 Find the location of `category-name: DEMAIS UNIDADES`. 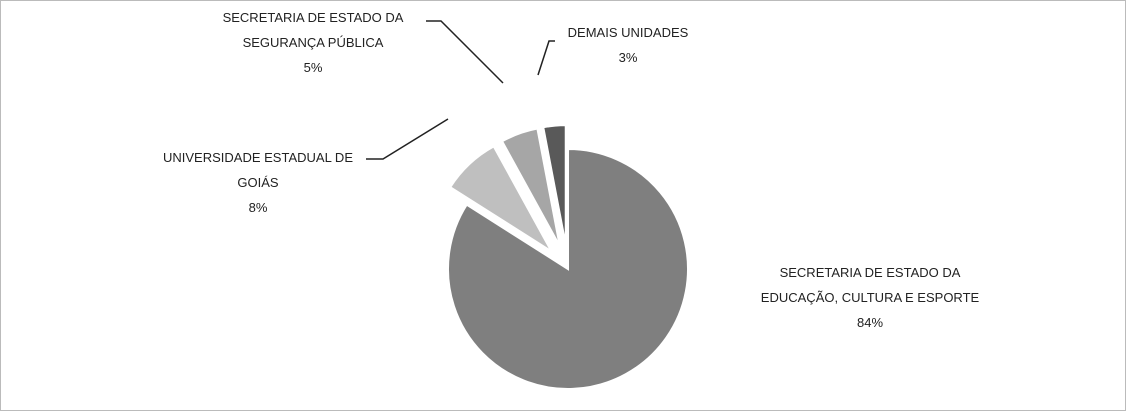

category-name: DEMAIS UNIDADES is located at coordinates (628, 32).